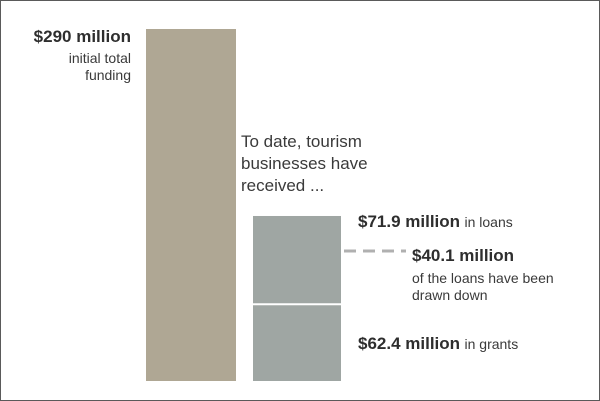 This screenshot has width=600, height=401. What do you see at coordinates (82, 36) in the screenshot?
I see `funding-value-label: $290 million` at bounding box center [82, 36].